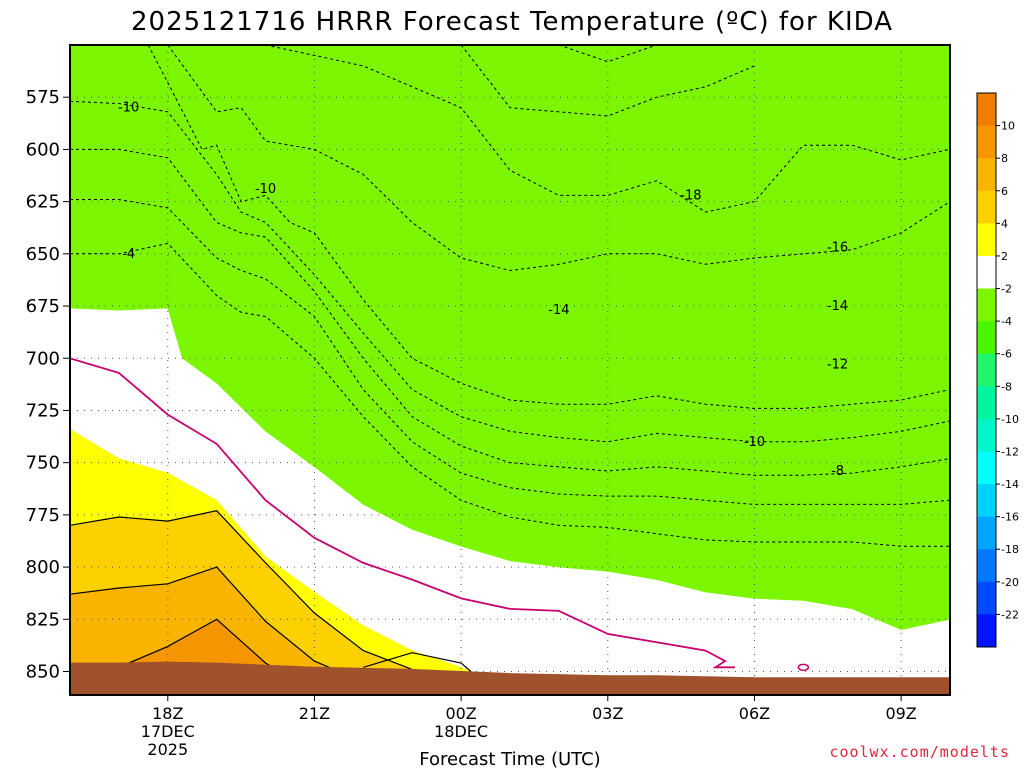  What do you see at coordinates (1010, 549) in the screenshot?
I see `colorbar-label: -18` at bounding box center [1010, 549].